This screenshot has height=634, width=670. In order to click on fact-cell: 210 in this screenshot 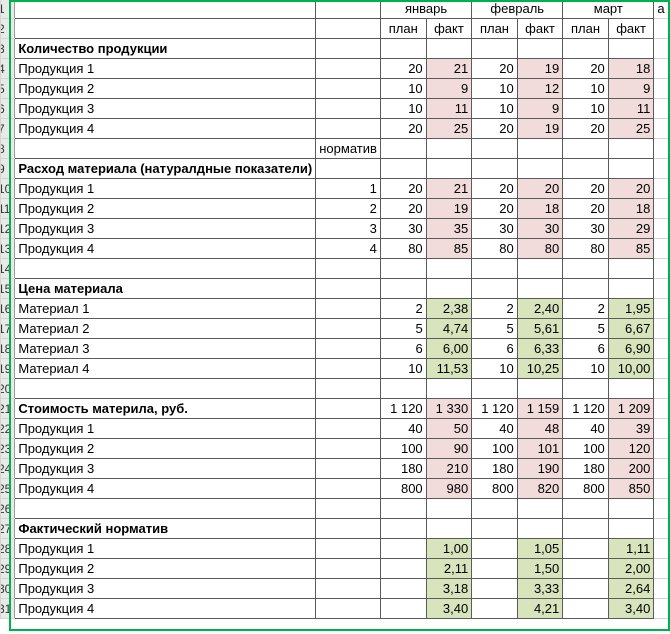, I will do `click(449, 468)`.